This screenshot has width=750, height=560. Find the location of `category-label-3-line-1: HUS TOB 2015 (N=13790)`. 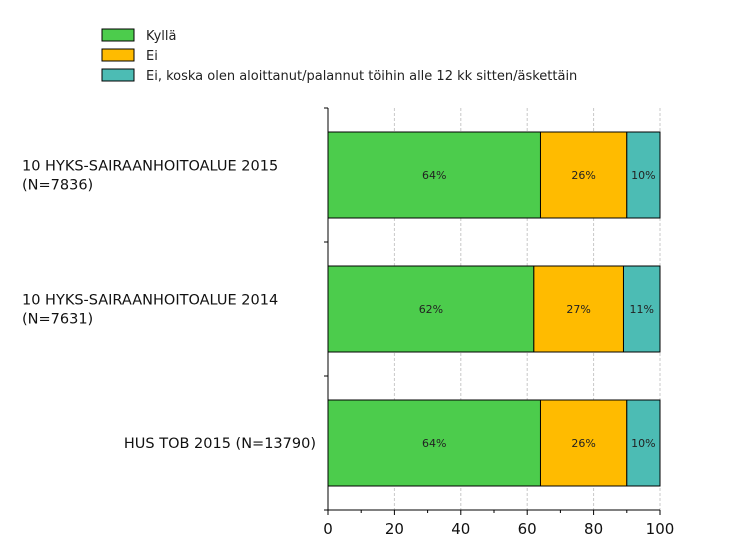

category-label-3-line-1: HUS TOB 2015 (N=13790) is located at coordinates (220, 444).